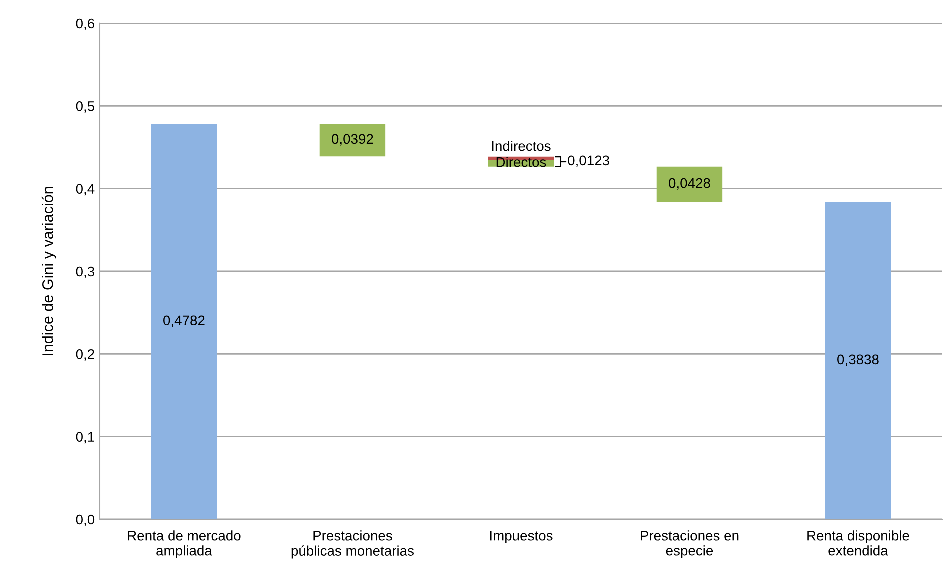  I want to click on x-tick-label: Renta disponible extendida, so click(859, 543).